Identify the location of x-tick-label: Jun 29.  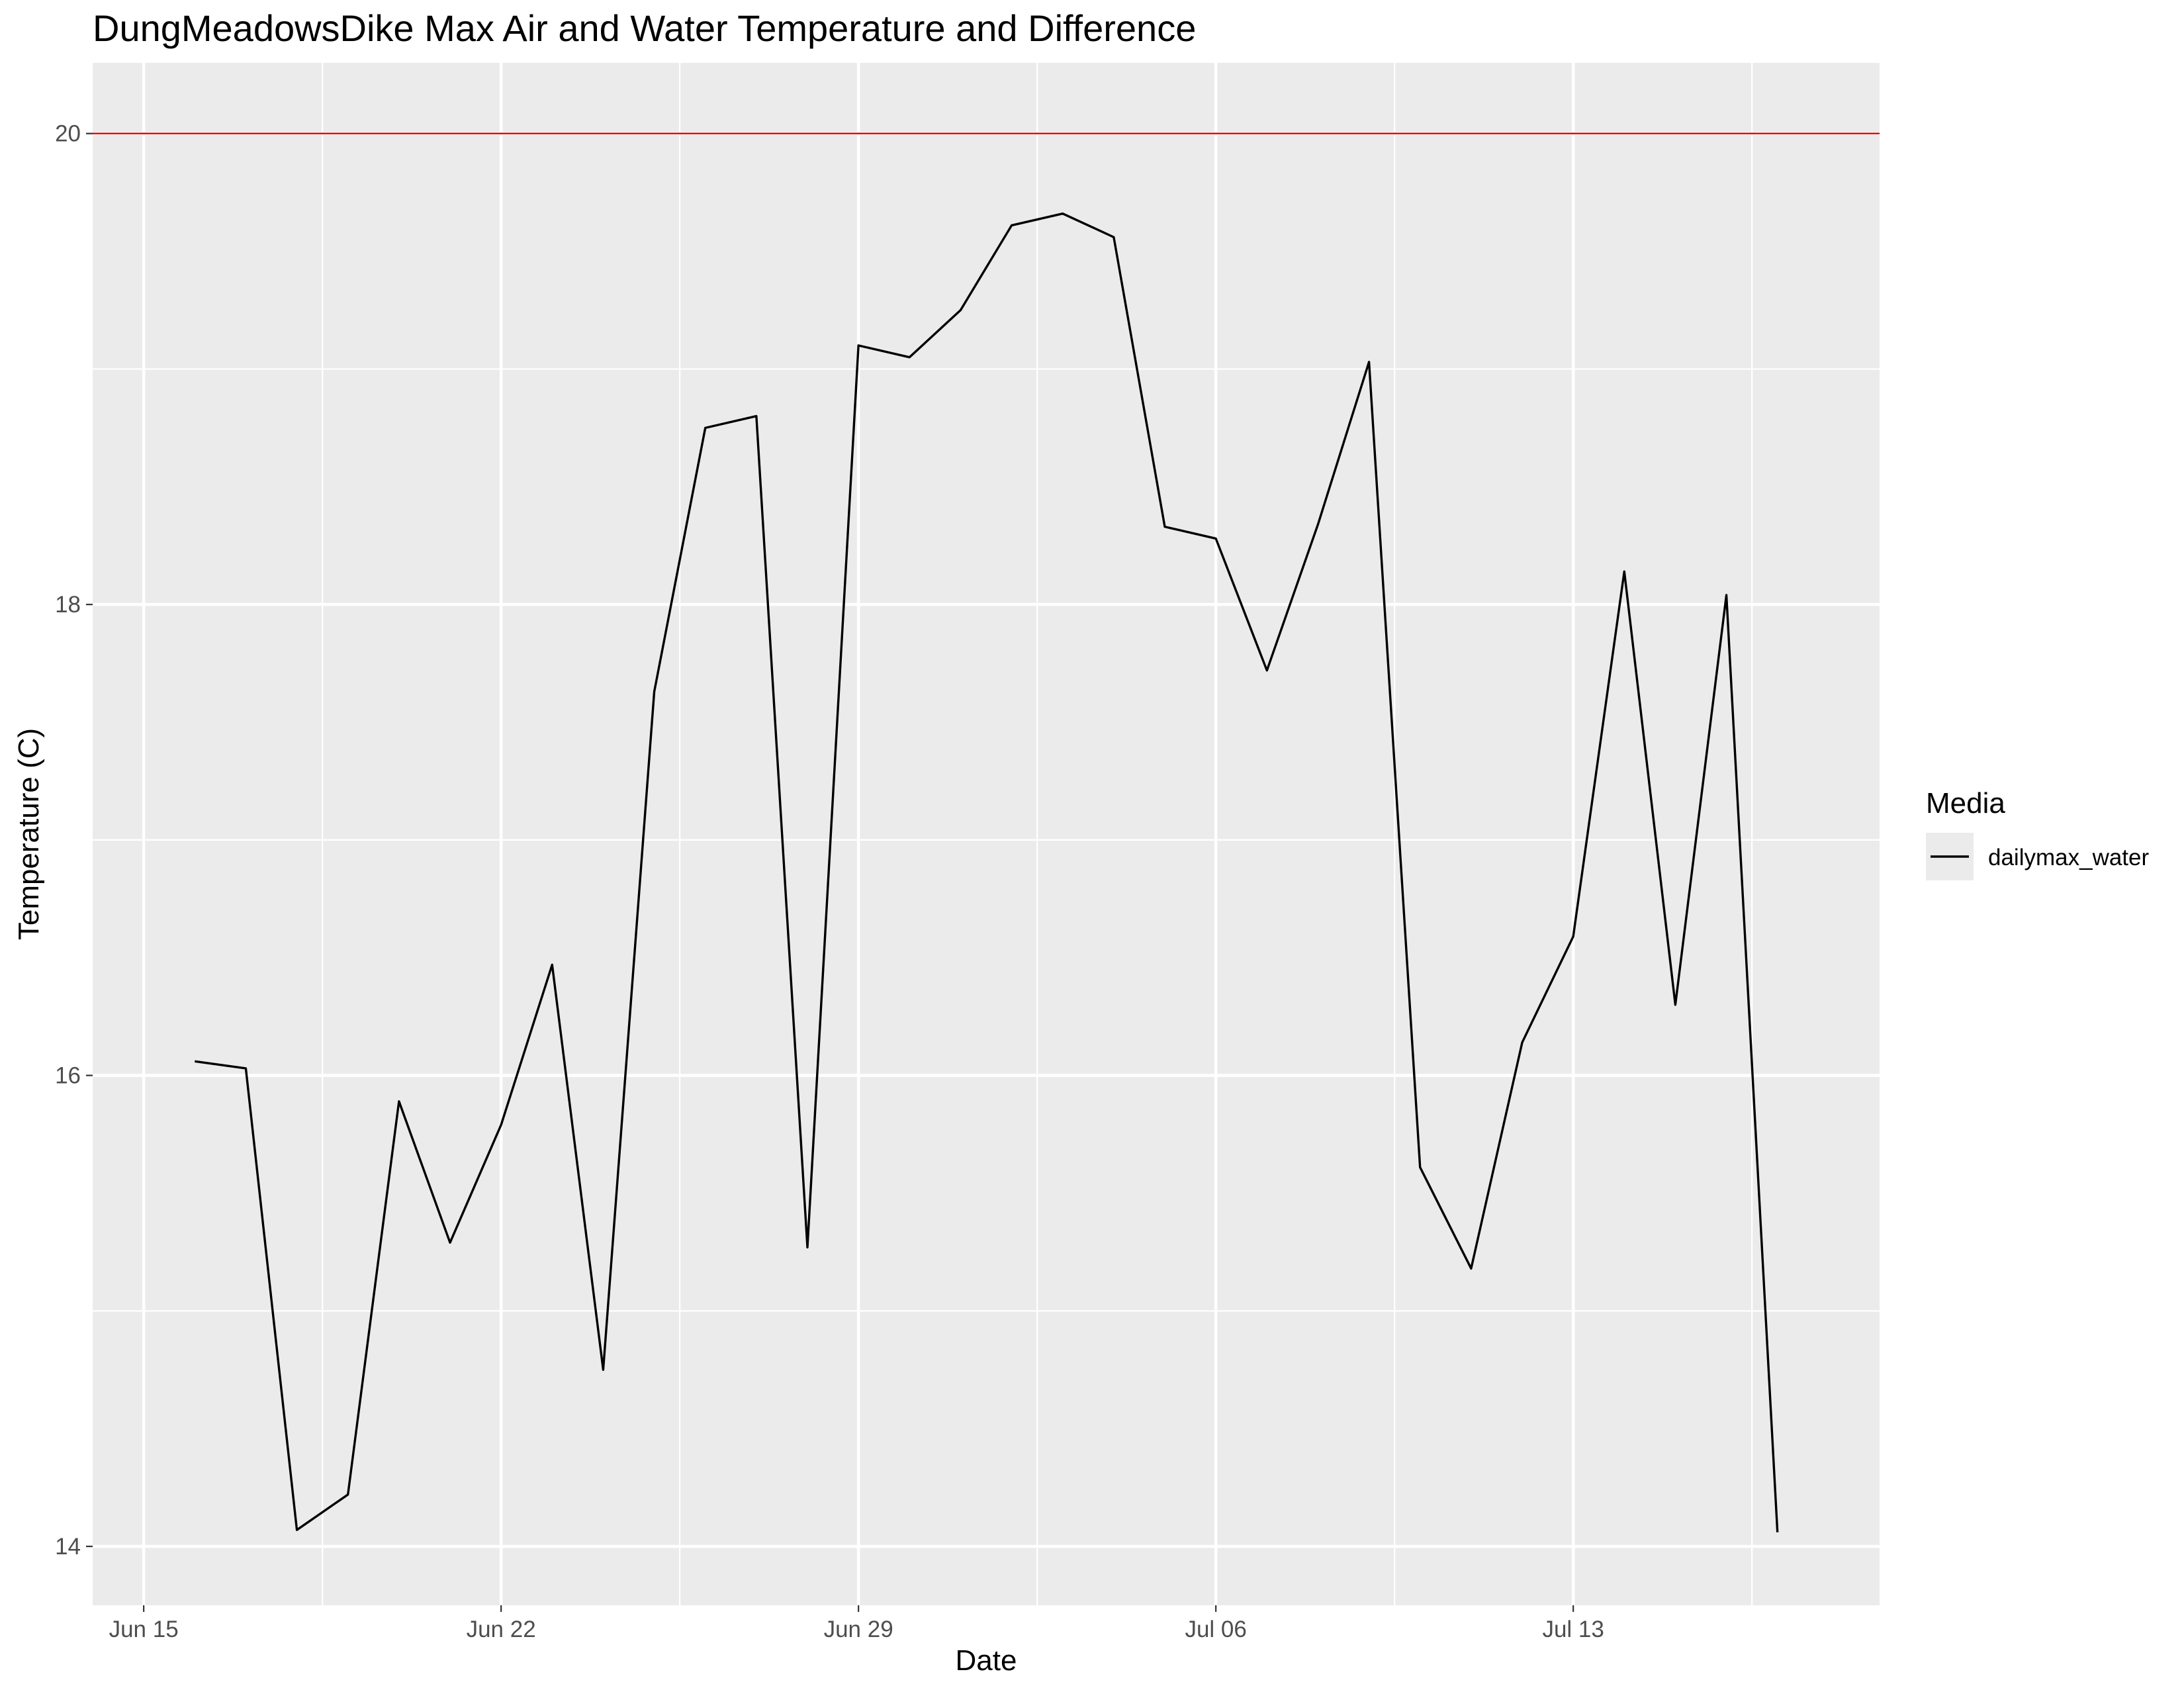
(859, 1629).